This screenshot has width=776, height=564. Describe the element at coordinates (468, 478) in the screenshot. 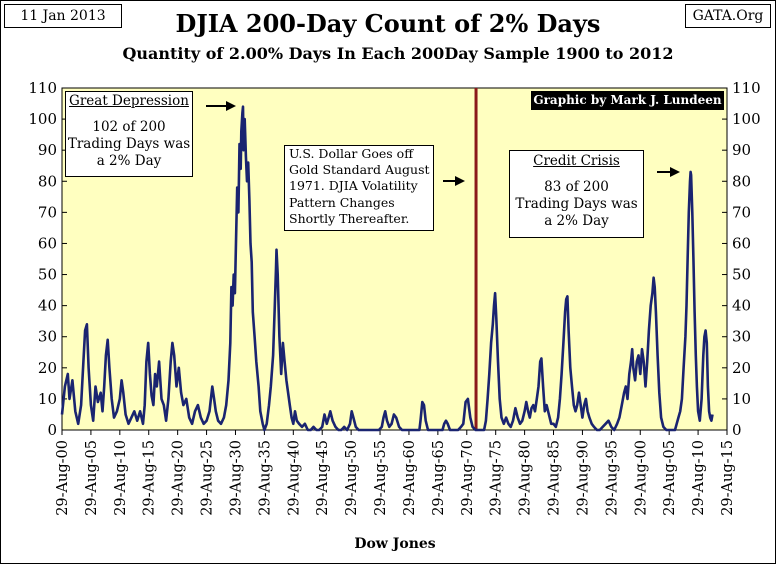

I see `x-tick-label: 29-Aug-70` at that location.